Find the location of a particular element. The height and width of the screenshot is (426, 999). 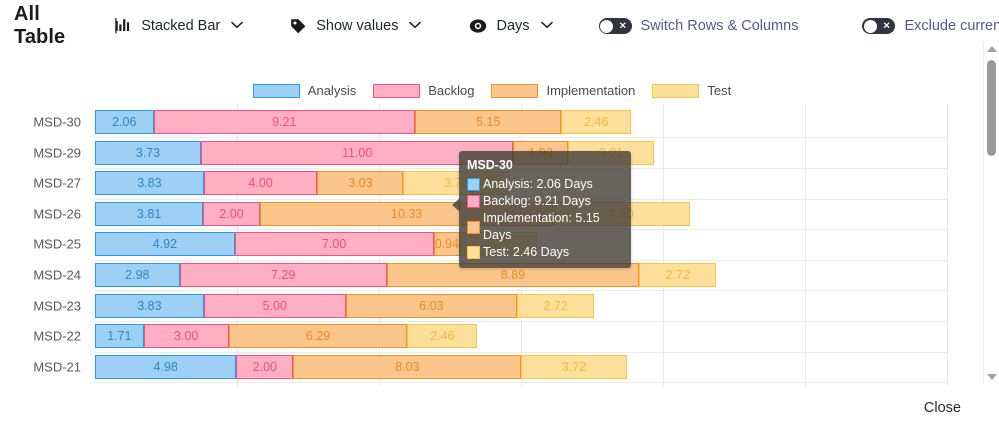

bar-segment-implementation: 6.29 is located at coordinates (318, 336).